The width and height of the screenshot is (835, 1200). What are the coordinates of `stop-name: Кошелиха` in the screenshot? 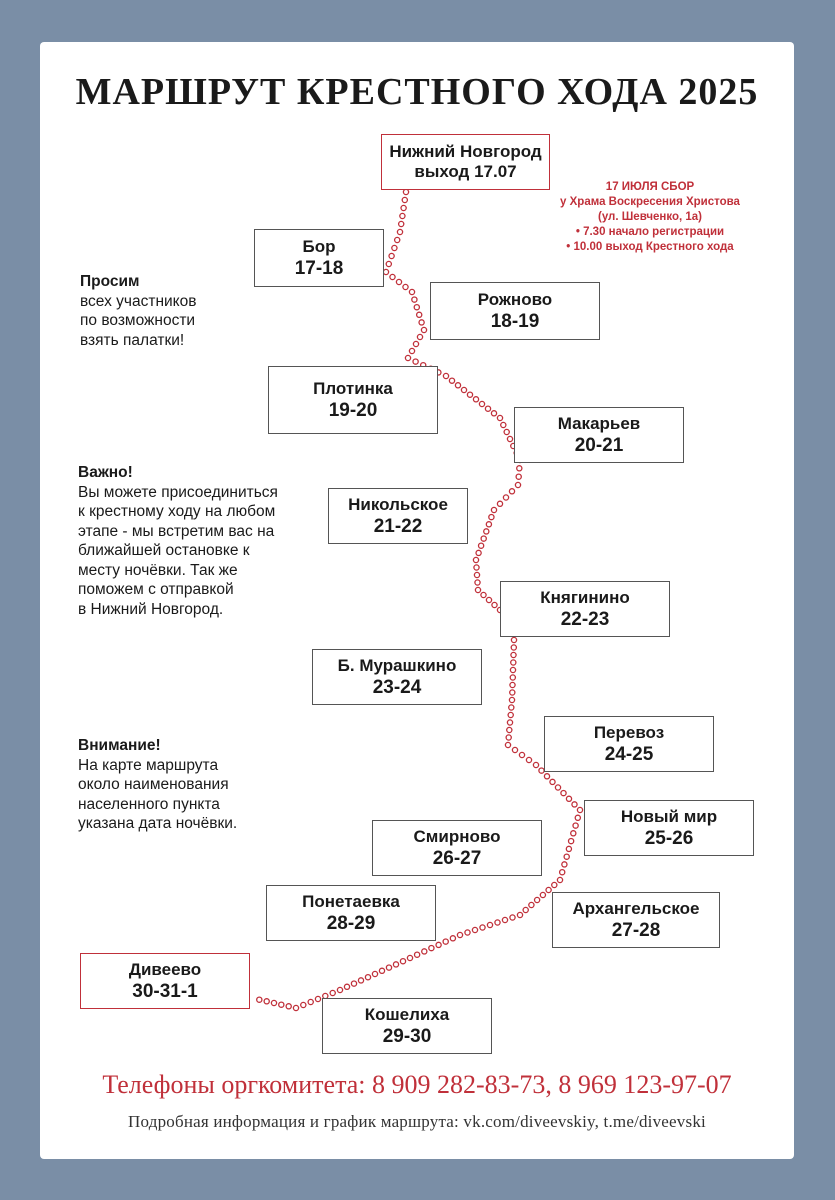 It's located at (407, 1014).